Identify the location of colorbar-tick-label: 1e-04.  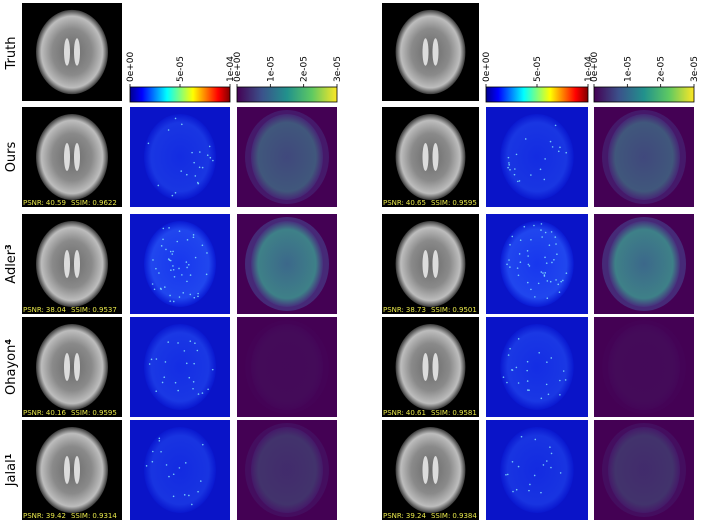
(589, 69).